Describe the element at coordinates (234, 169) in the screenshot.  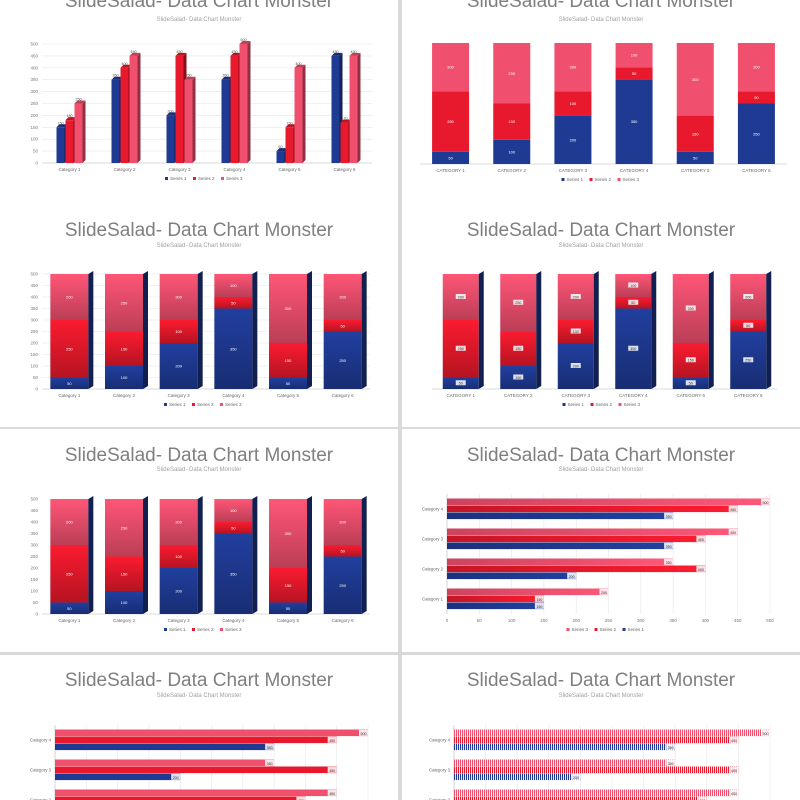
I see `x-tick-label: Category 4` at that location.